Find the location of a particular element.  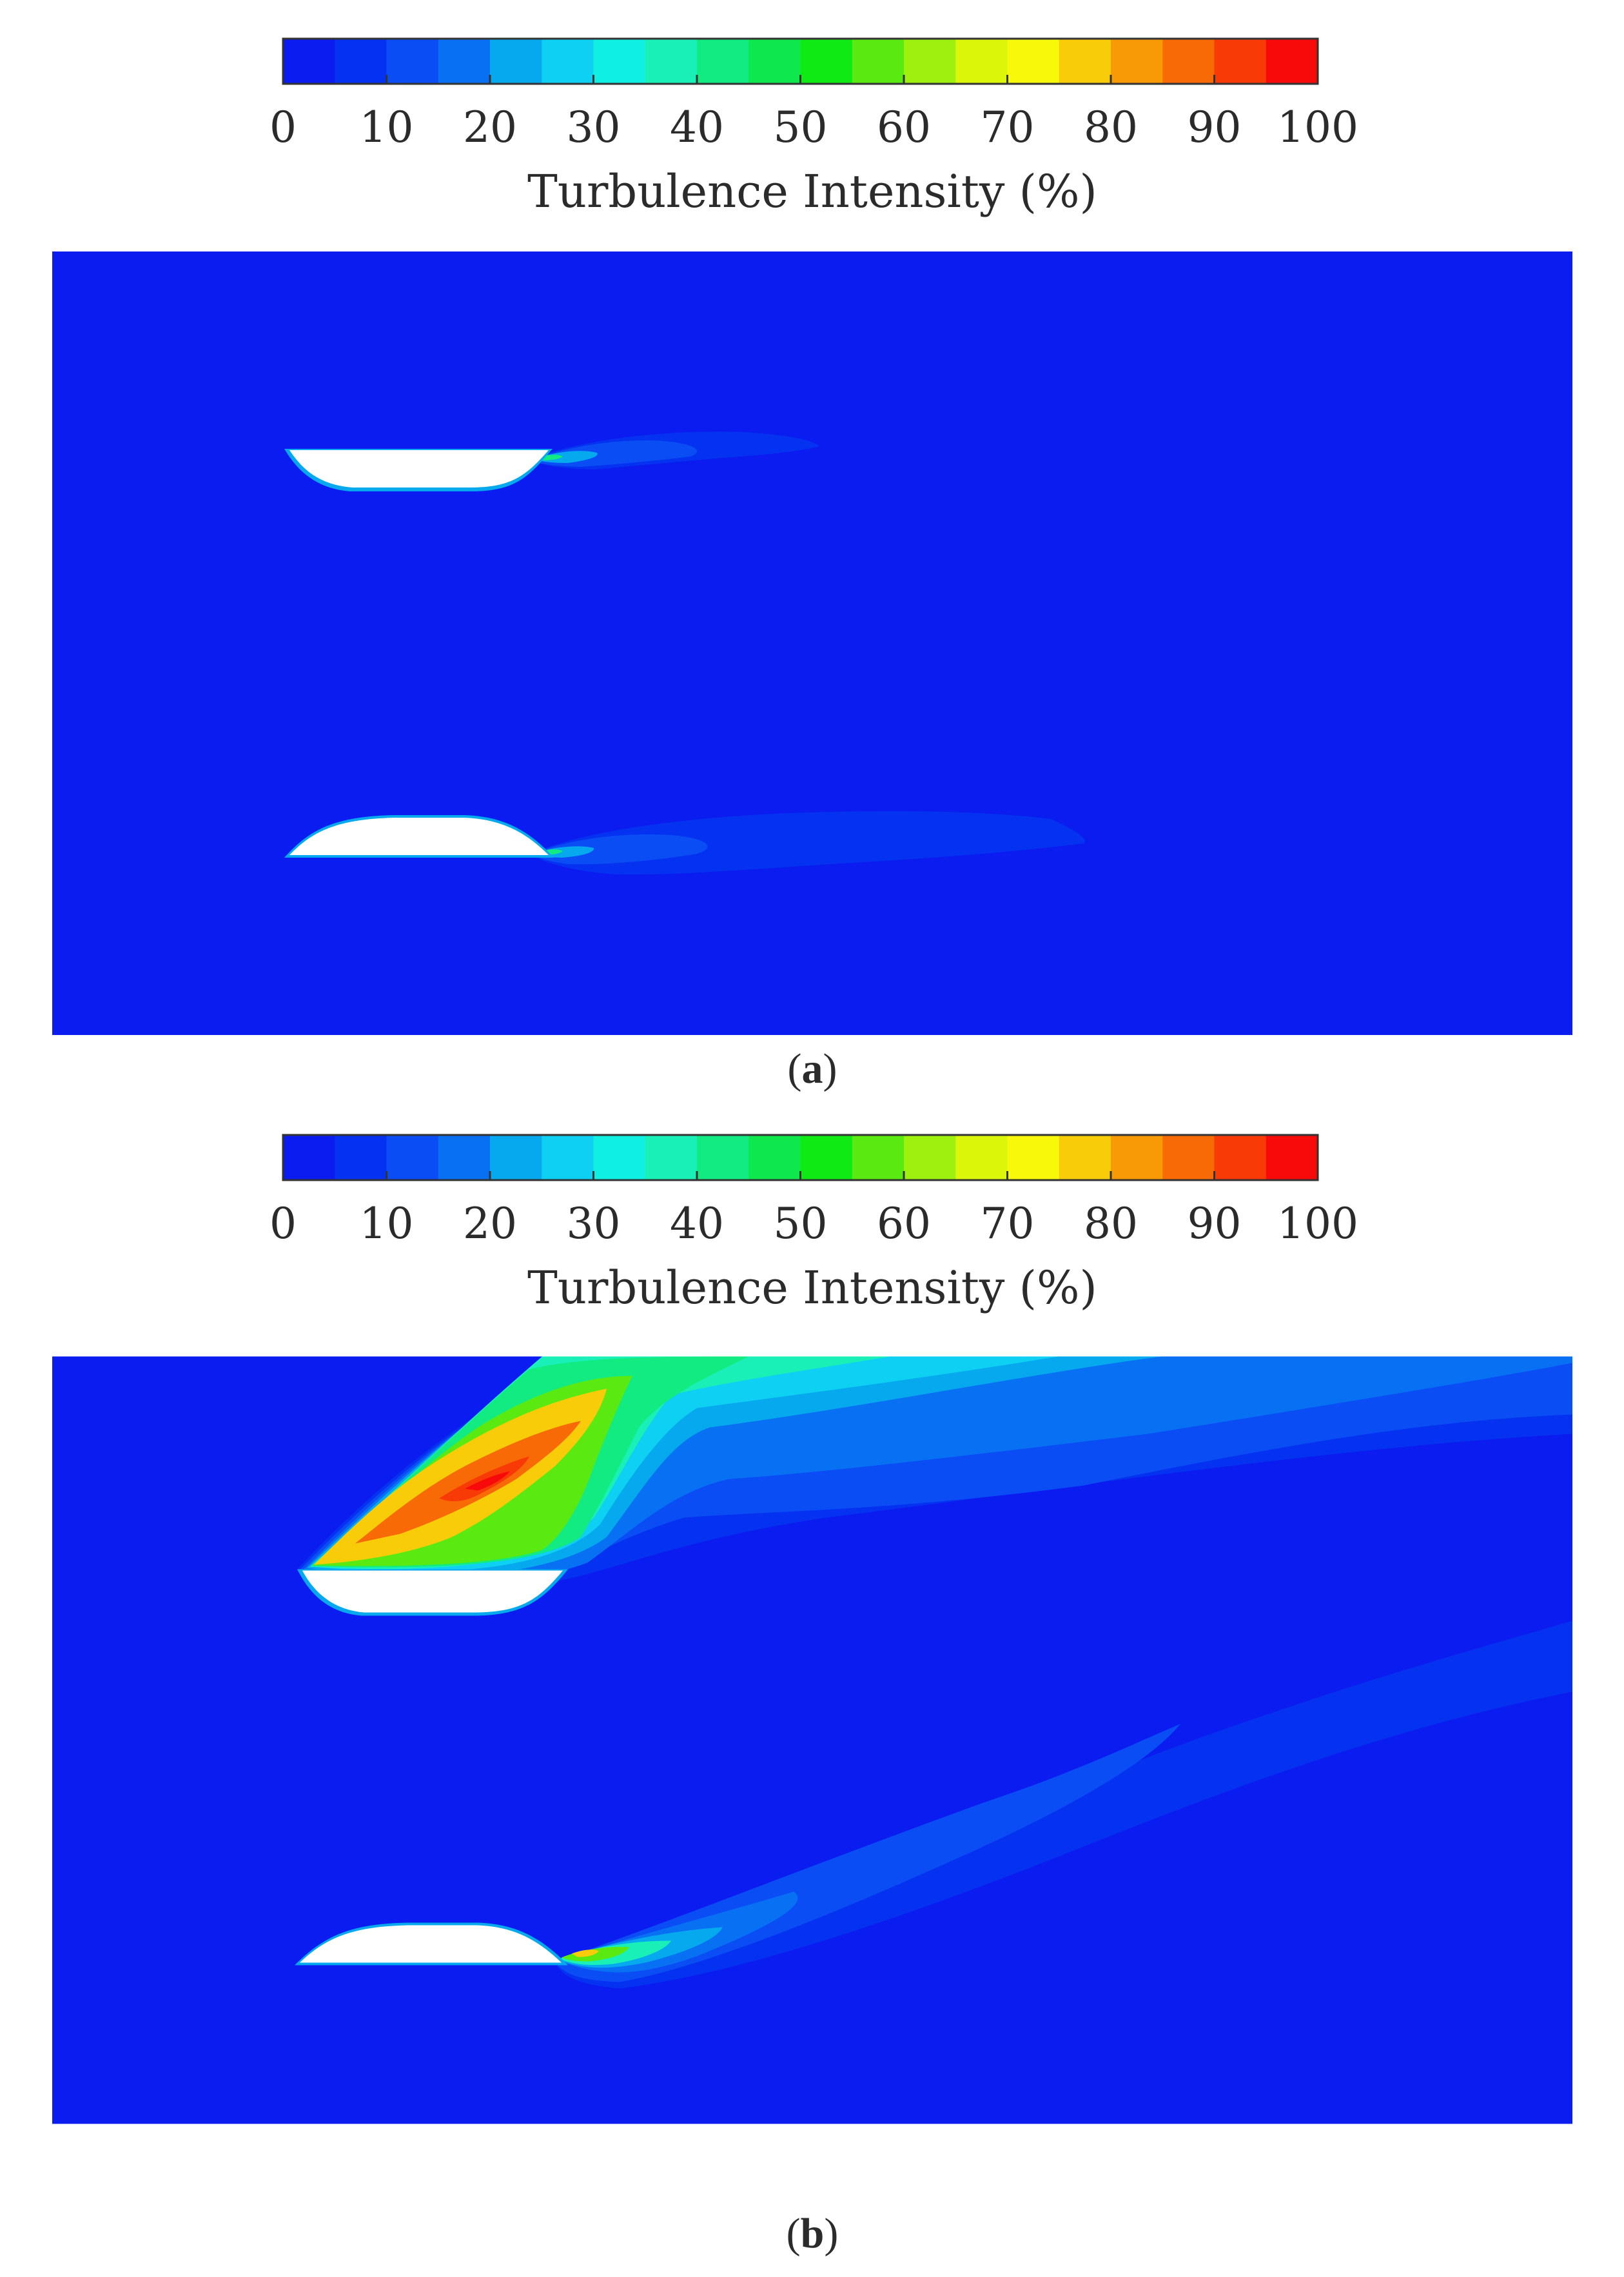

colorbar-b-tick-label: 30 is located at coordinates (593, 1223).